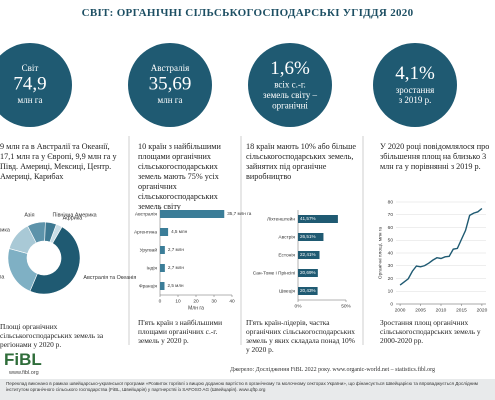 Image resolution: width=495 pixels, height=400 pixels. I want to click on y-tick-label: 0, so click(391, 304).